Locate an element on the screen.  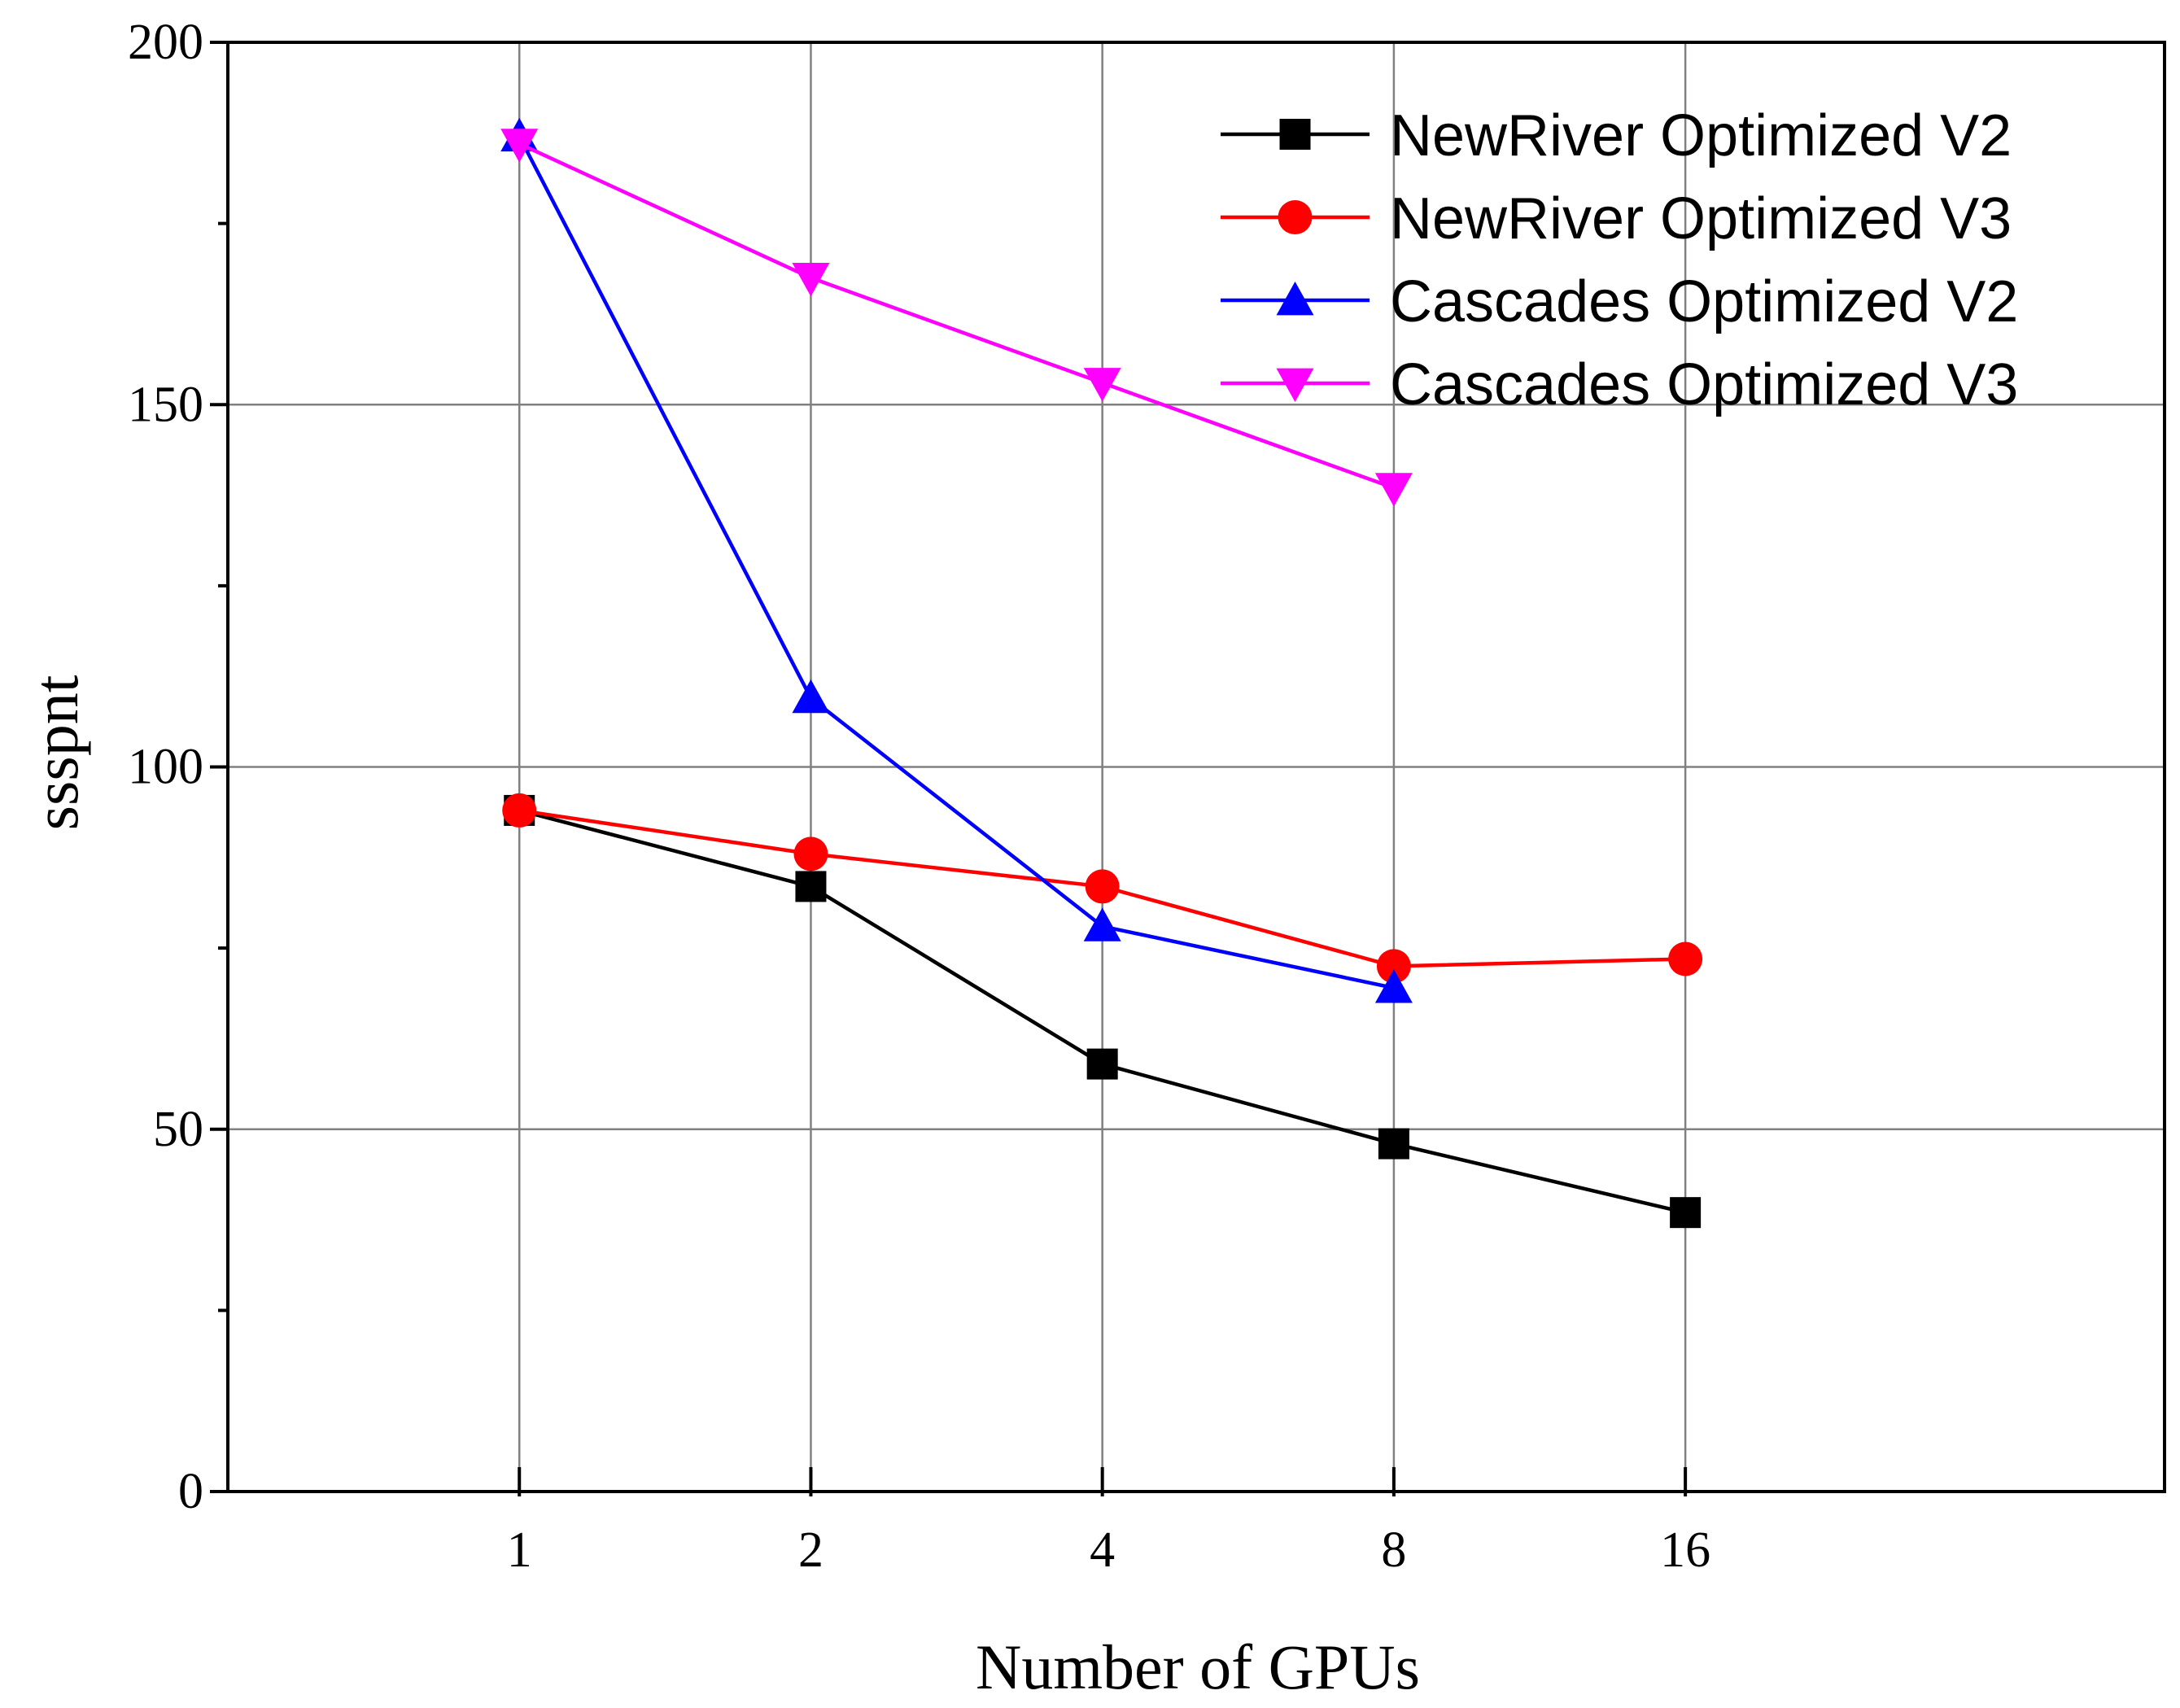
y-tick-label: 50 is located at coordinates (178, 1129).